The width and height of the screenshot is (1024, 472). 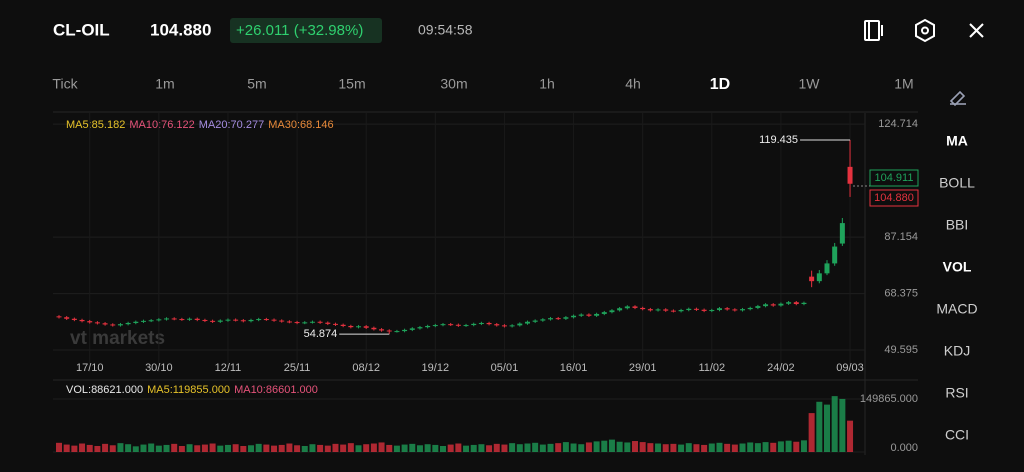 What do you see at coordinates (256, 84) in the screenshot?
I see `timeframe-tab: 5m` at bounding box center [256, 84].